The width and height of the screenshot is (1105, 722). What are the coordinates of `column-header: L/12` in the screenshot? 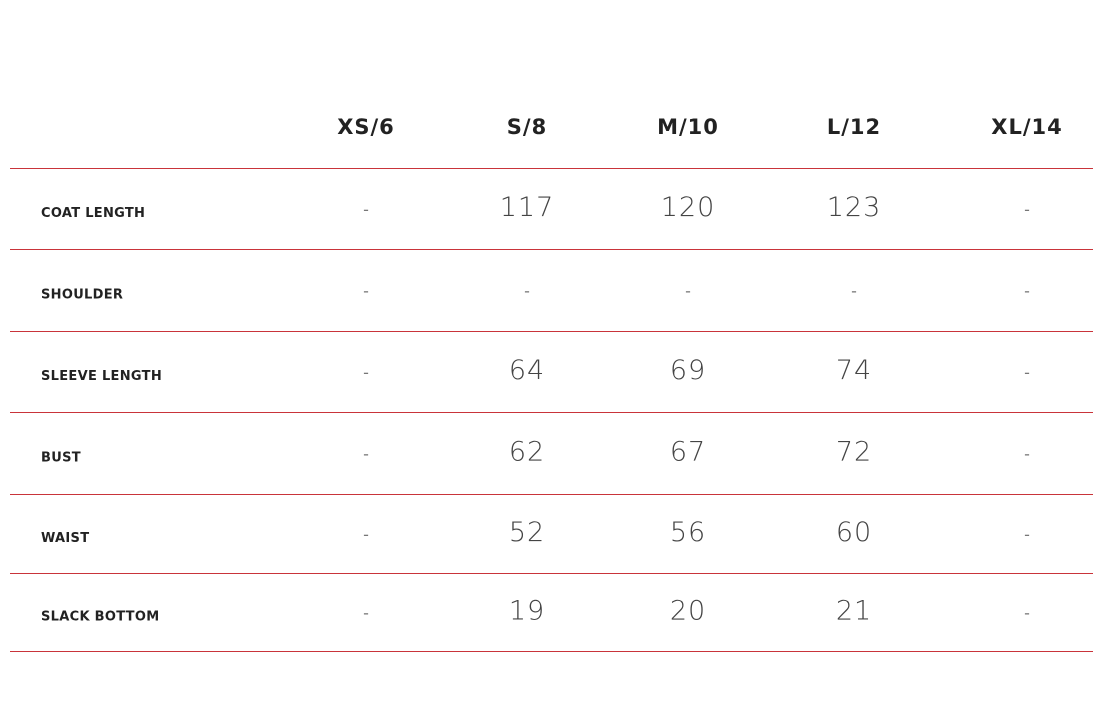 It's located at (854, 127).